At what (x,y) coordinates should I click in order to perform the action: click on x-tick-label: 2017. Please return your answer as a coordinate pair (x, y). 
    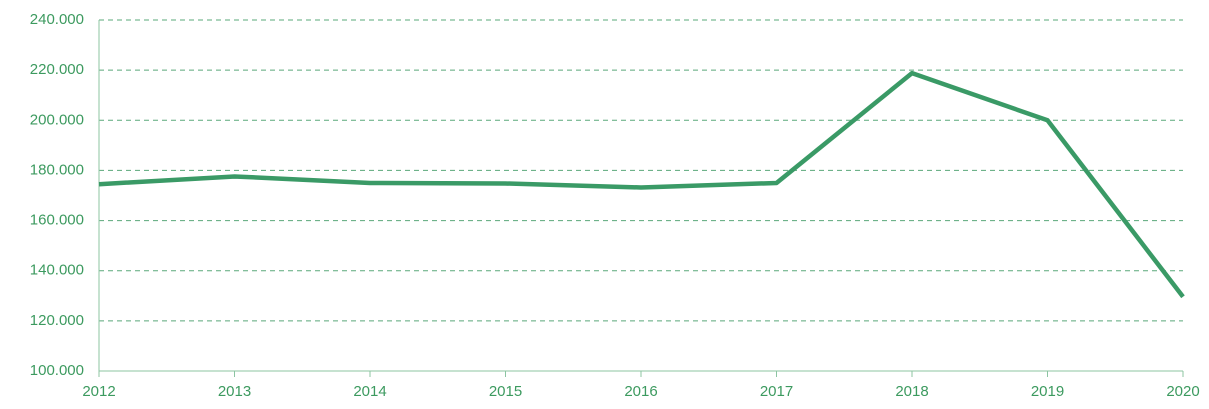
    Looking at the image, I should click on (776, 391).